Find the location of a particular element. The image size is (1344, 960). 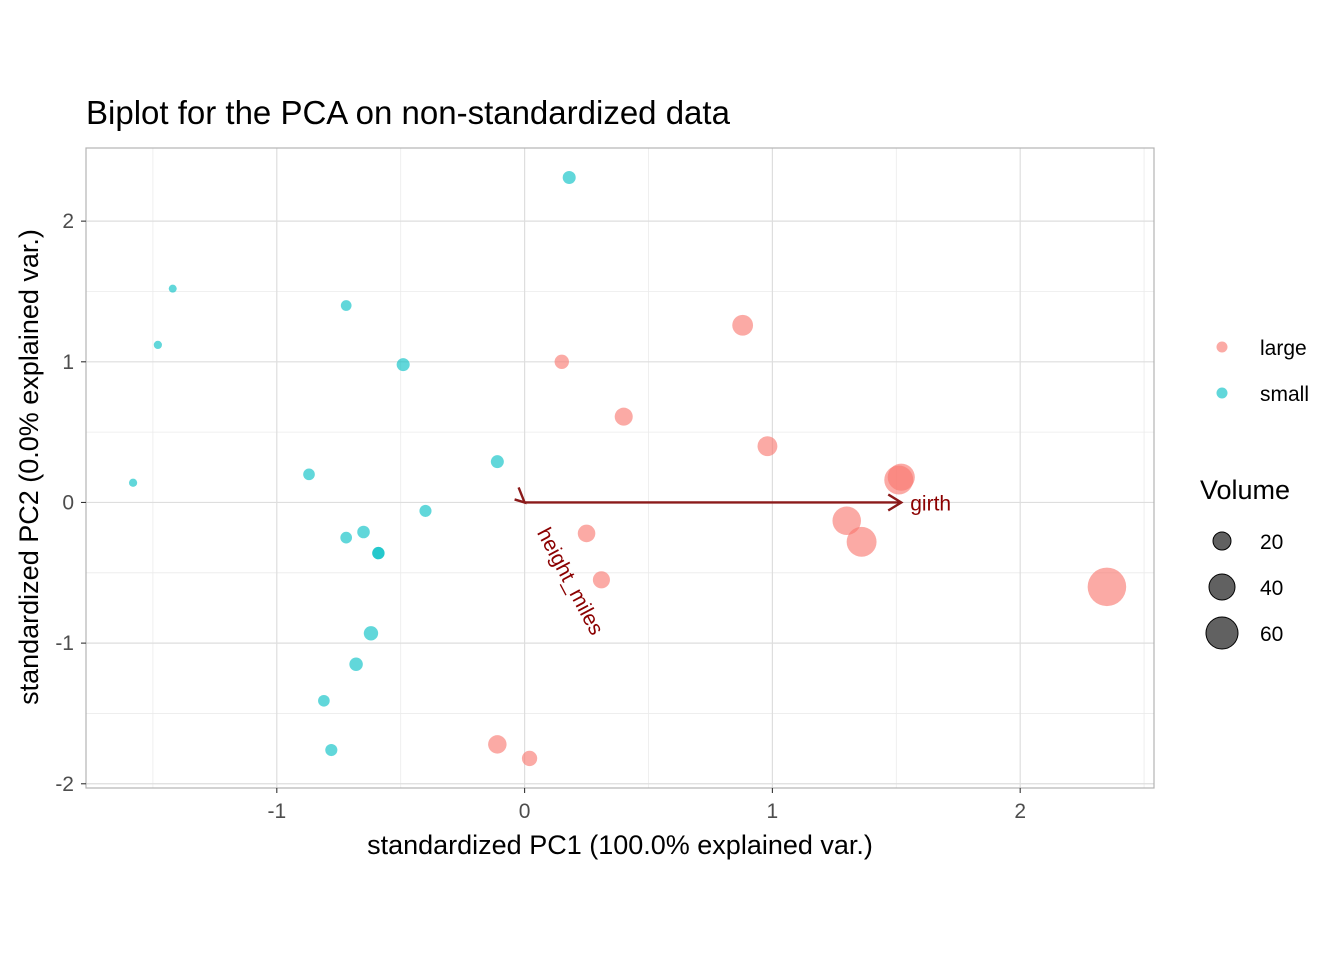

y-axis-ticks: -2 -1 0 1 2 is located at coordinates (70, 503).